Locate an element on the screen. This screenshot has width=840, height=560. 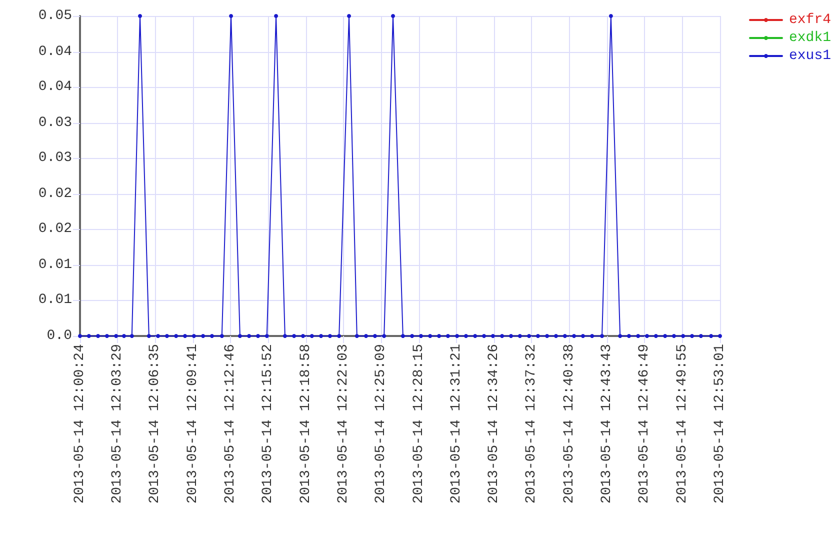
x-tick-label: 2013-05-14 12:46:49 is located at coordinates (644, 424).